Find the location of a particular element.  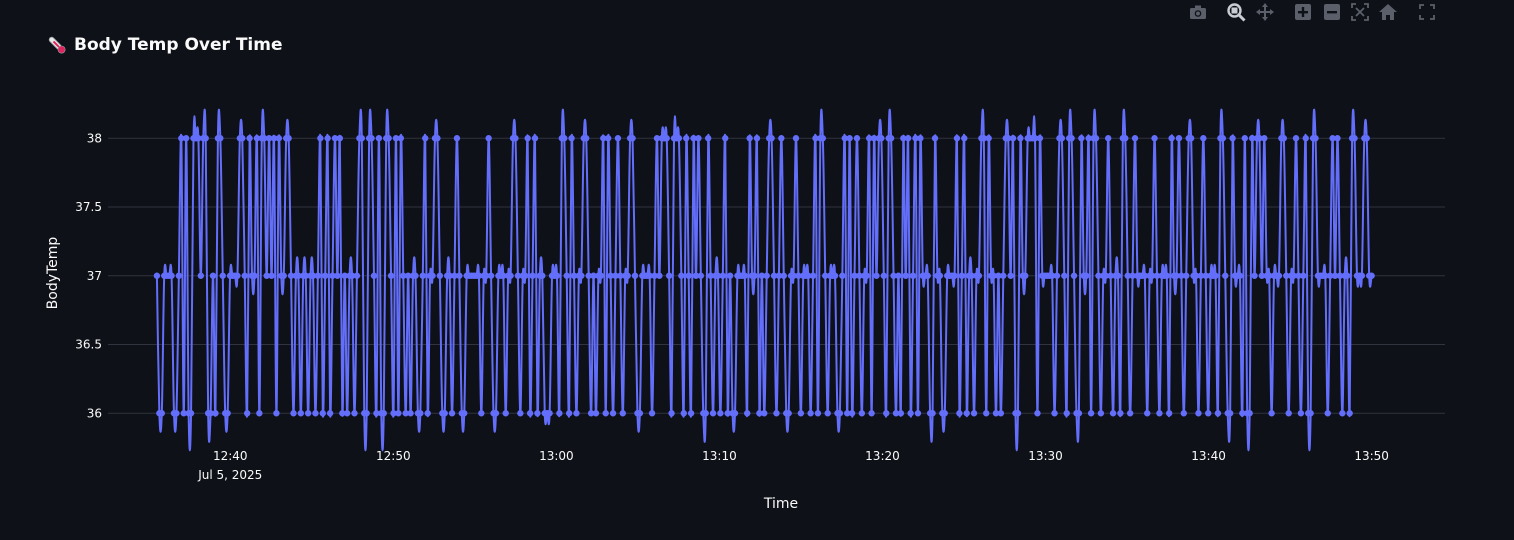

home-icon is located at coordinates (1388, 12).